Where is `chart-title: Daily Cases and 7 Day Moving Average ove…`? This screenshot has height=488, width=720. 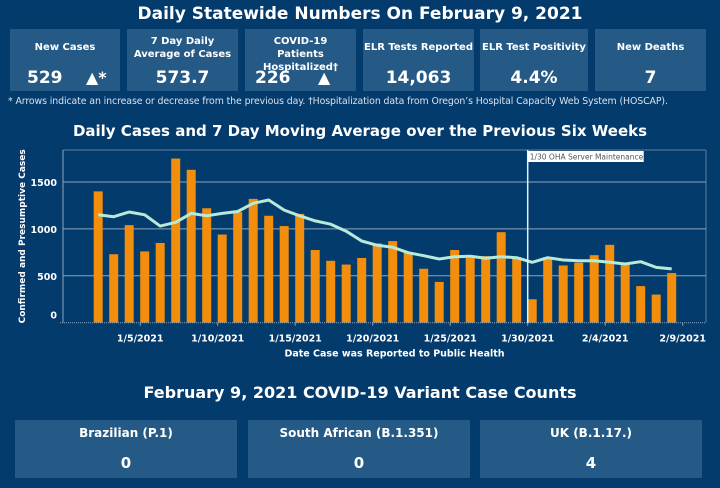
chart-title: Daily Cases and 7 Day Moving Average ove… is located at coordinates (360, 131).